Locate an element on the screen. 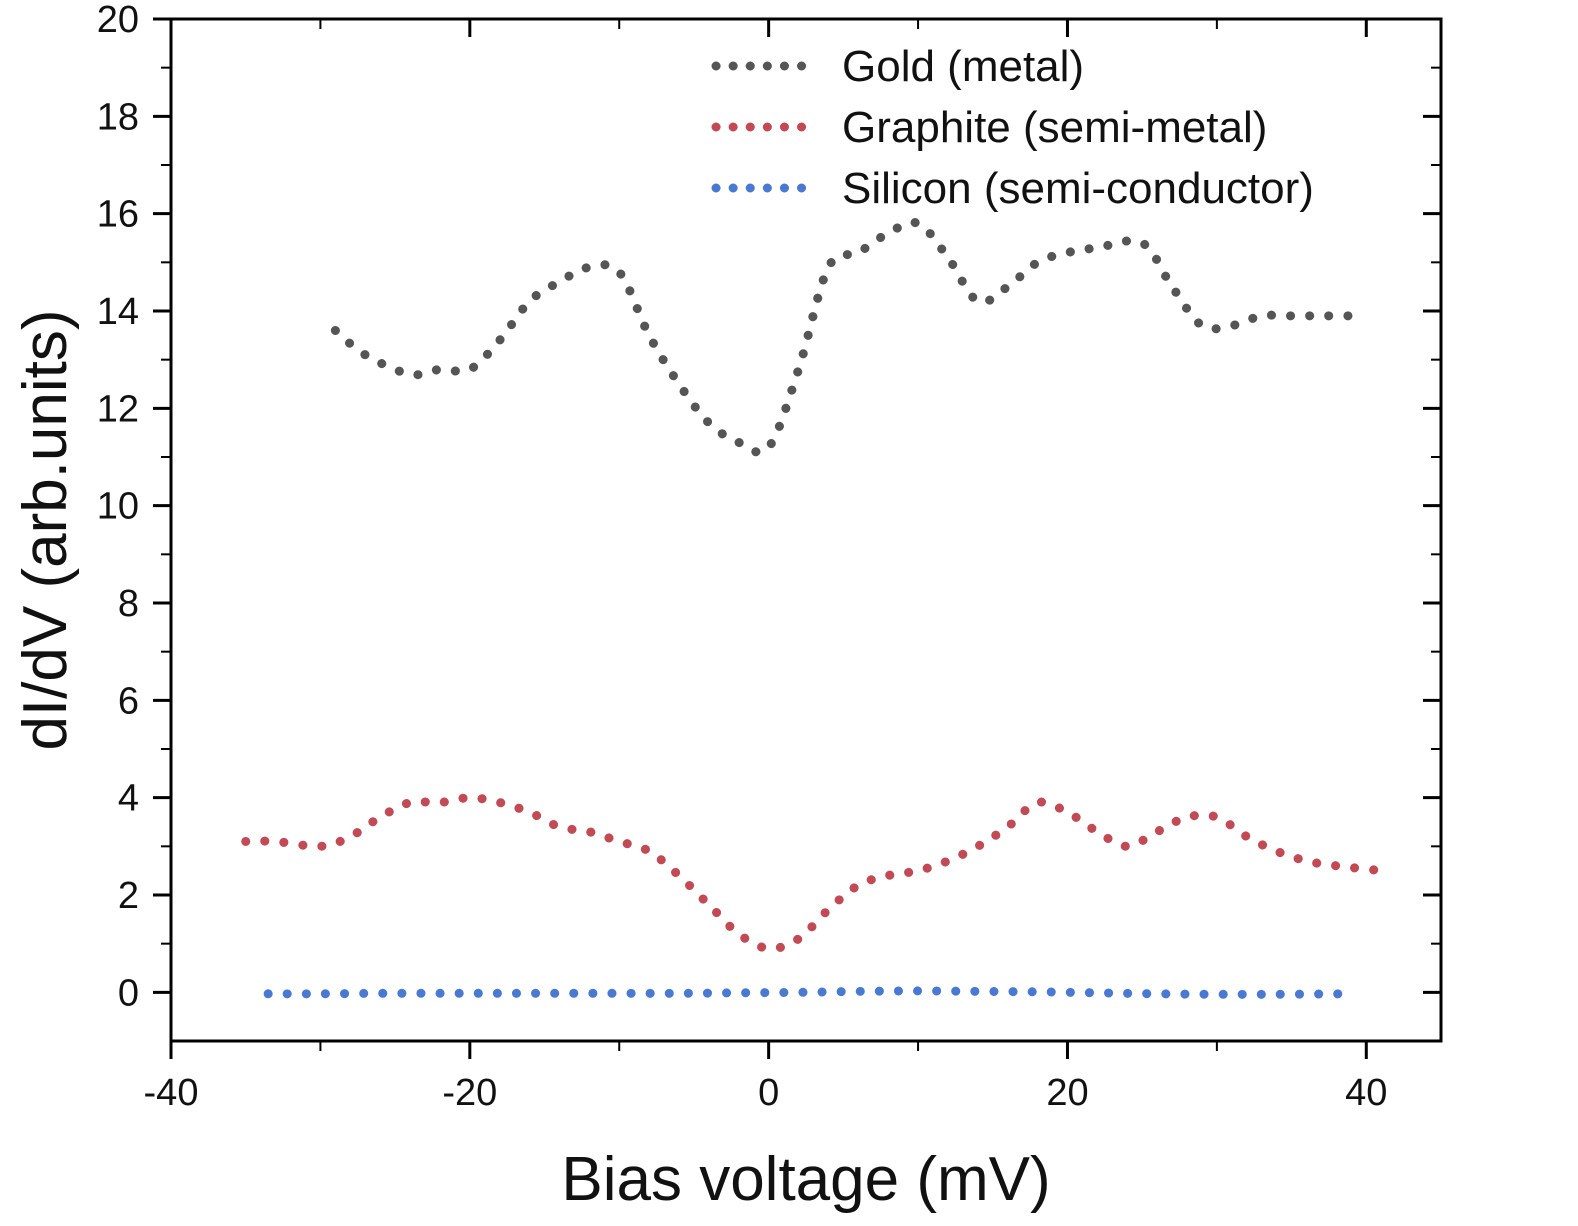 The width and height of the screenshot is (1578, 1226). x-tick-label: 20 is located at coordinates (1067, 1093).